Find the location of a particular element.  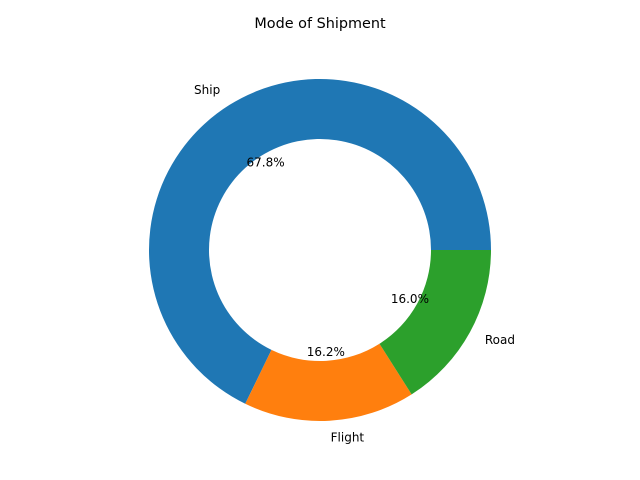

slice-flight is located at coordinates (328, 382).